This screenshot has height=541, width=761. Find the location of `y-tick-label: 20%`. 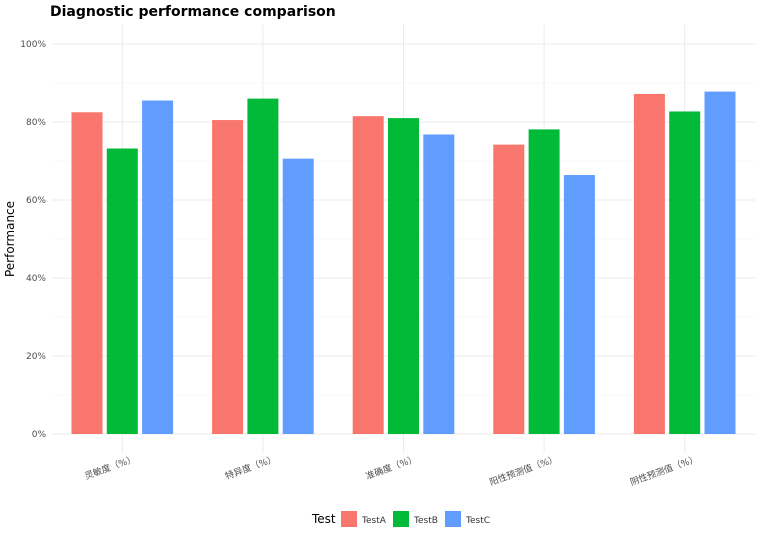

y-tick-label: 20% is located at coordinates (36, 357).